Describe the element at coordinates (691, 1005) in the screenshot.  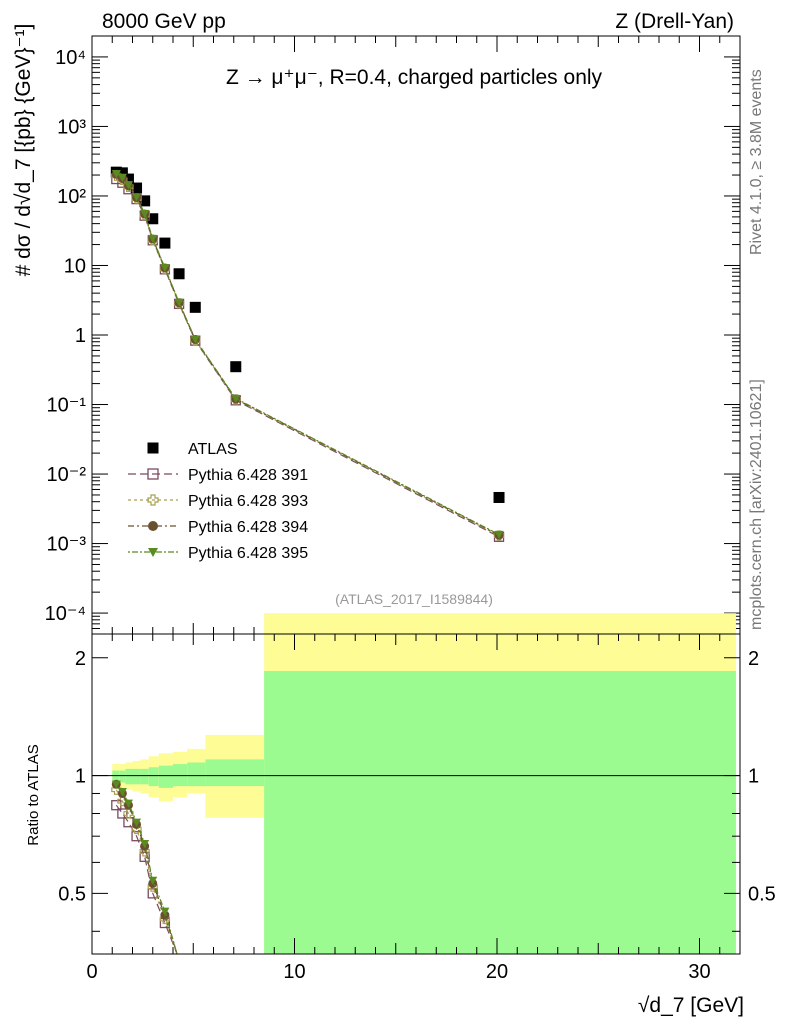
I see `xlabel: √d_7 [GeV]` at that location.